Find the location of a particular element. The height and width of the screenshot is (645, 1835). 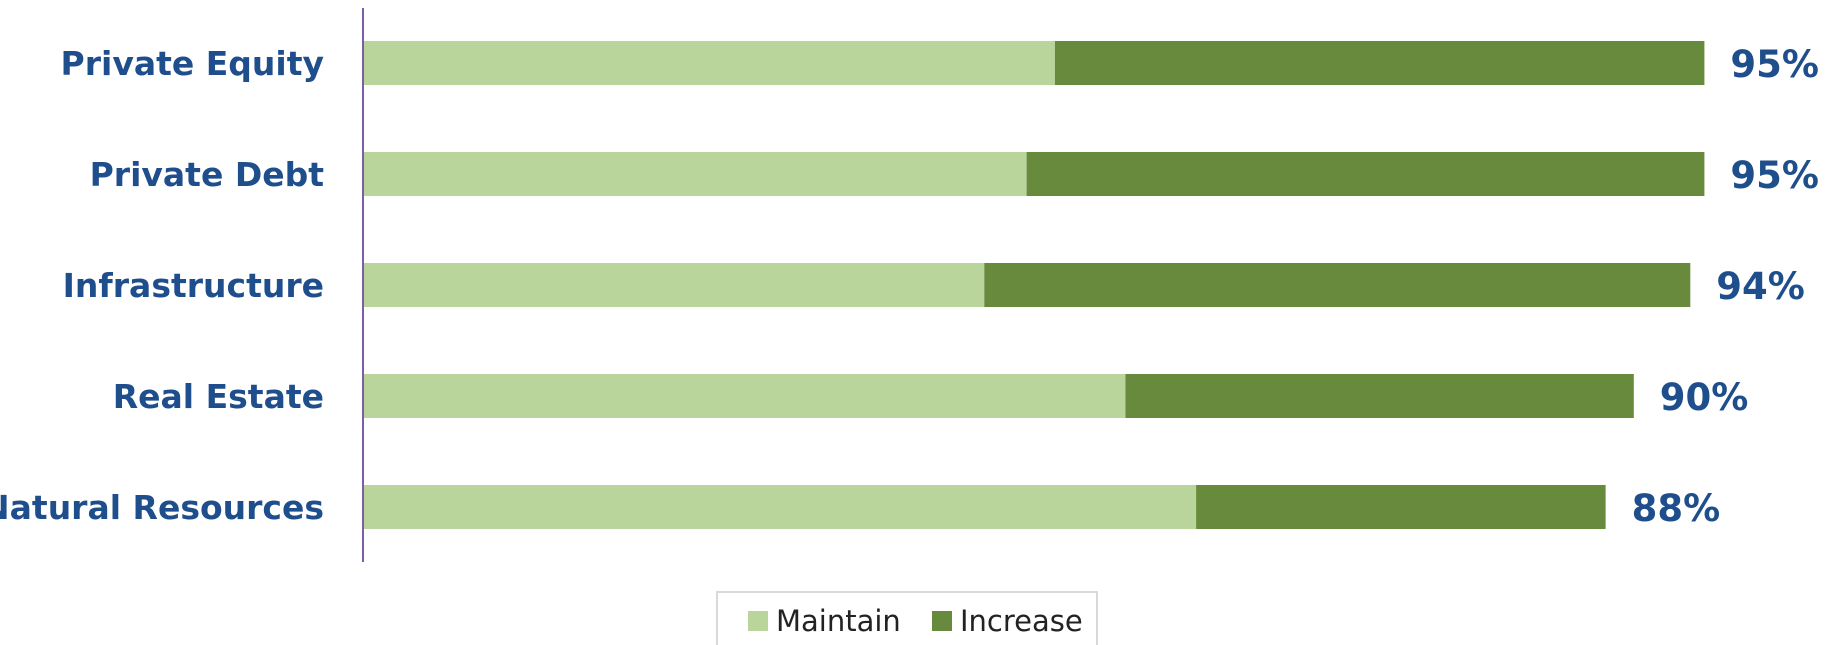

legend-swatch-maintain is located at coordinates (758, 621).